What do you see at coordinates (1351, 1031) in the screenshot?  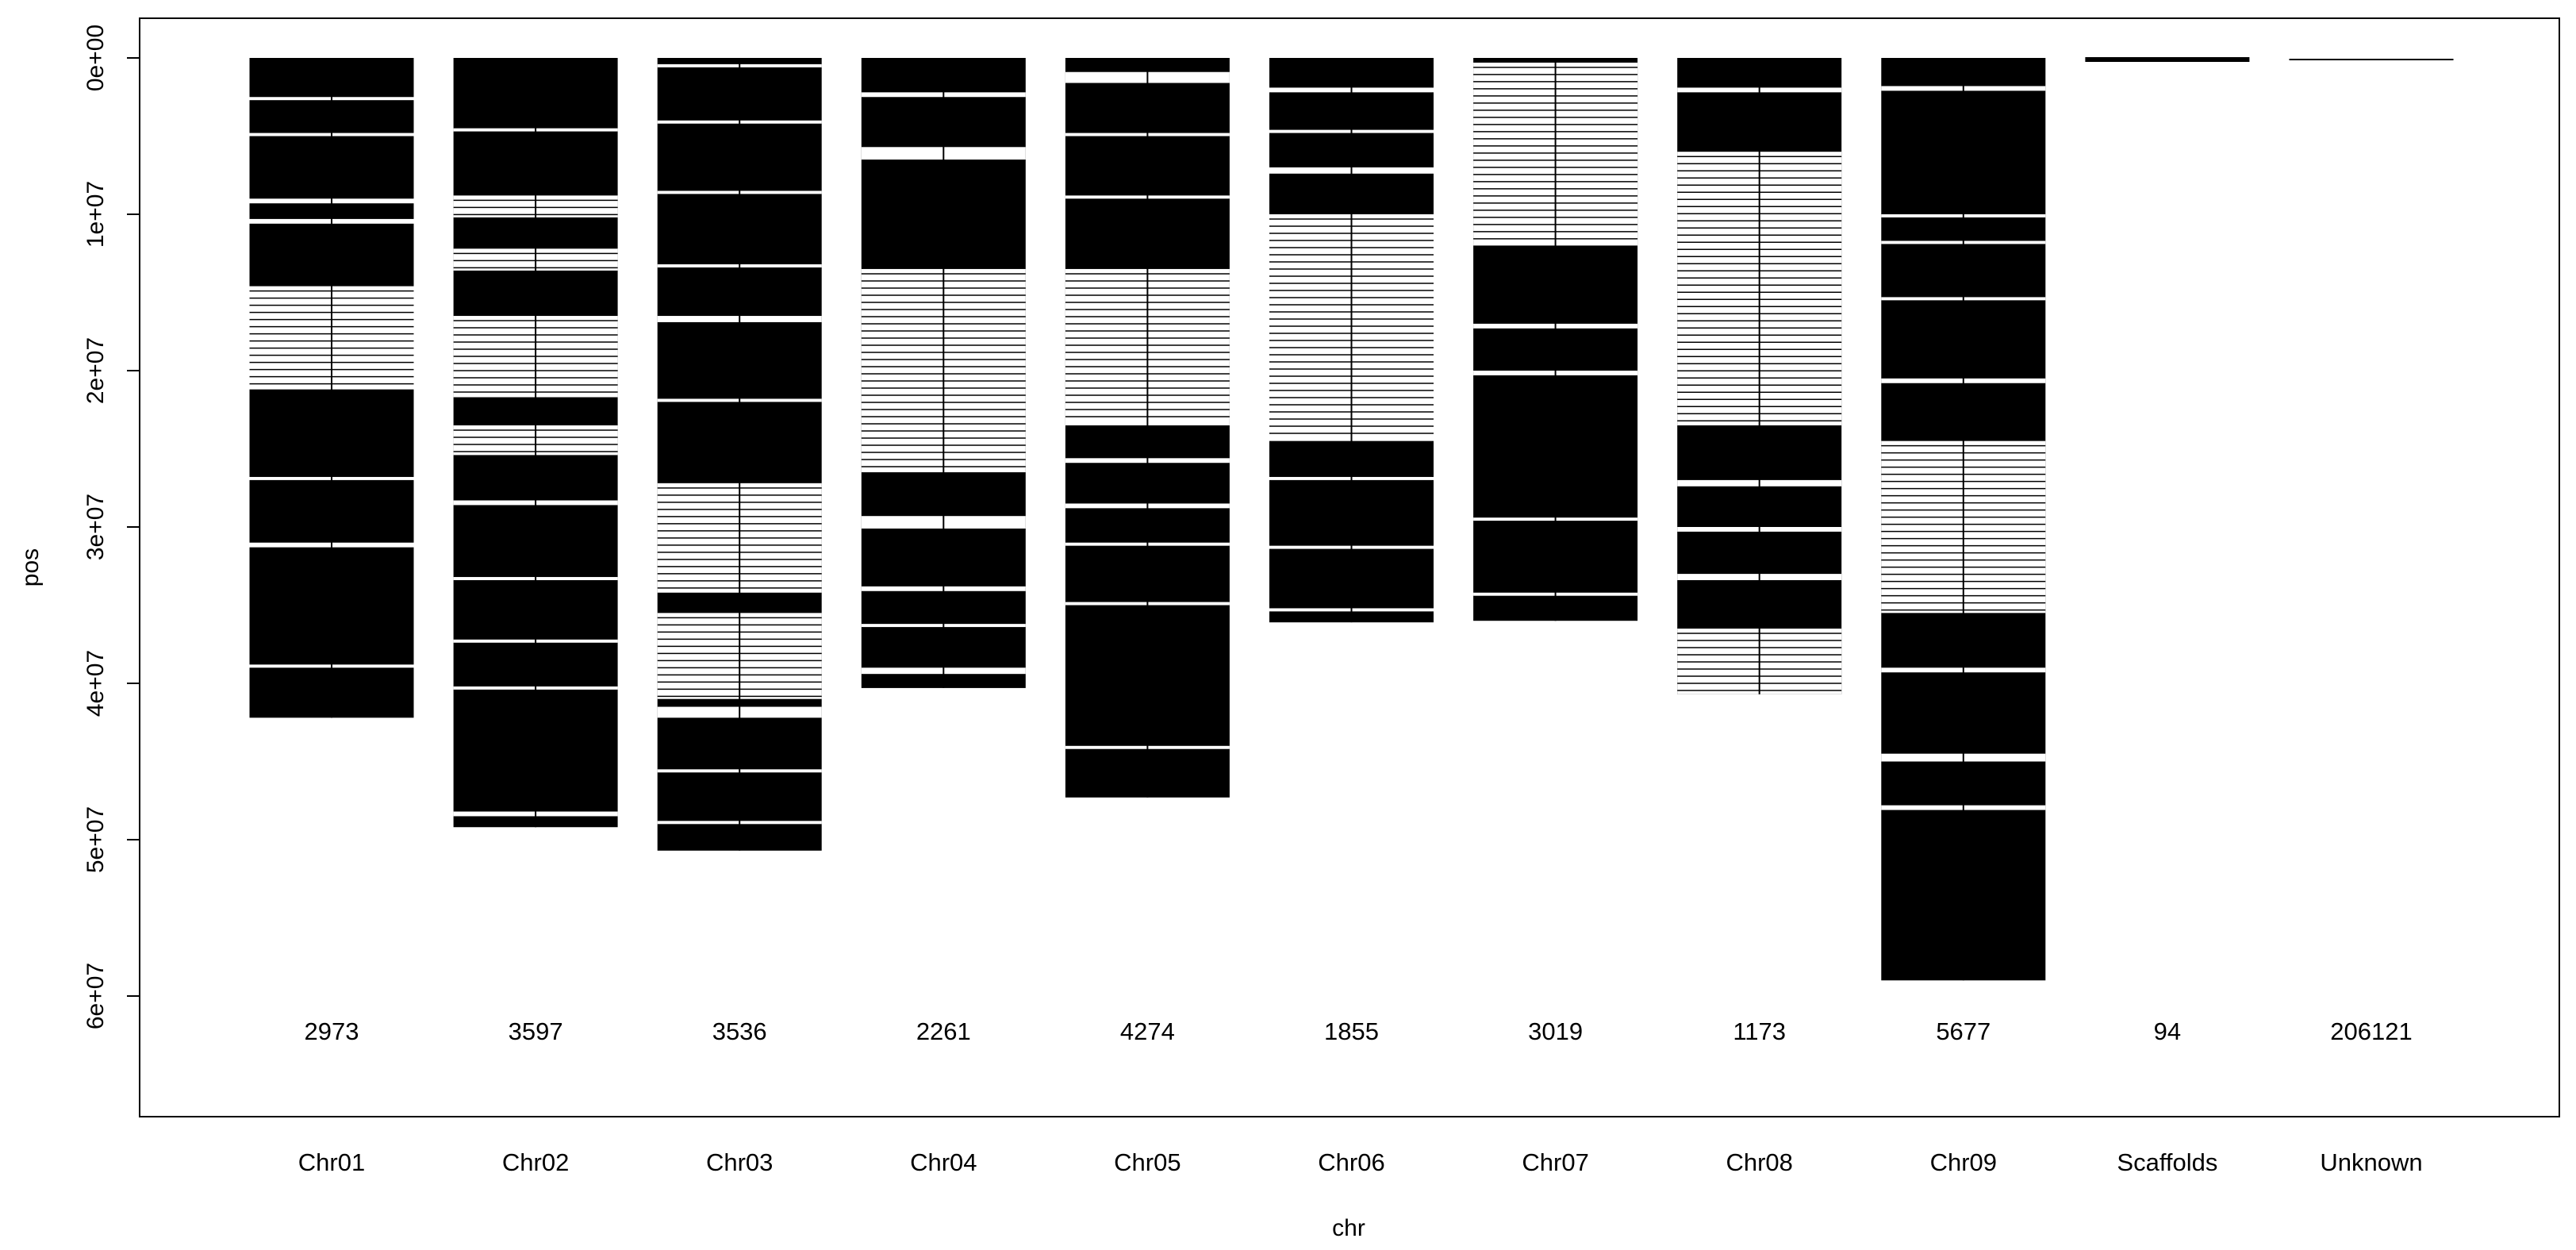 I see `count-label-chr06: 1855` at bounding box center [1351, 1031].